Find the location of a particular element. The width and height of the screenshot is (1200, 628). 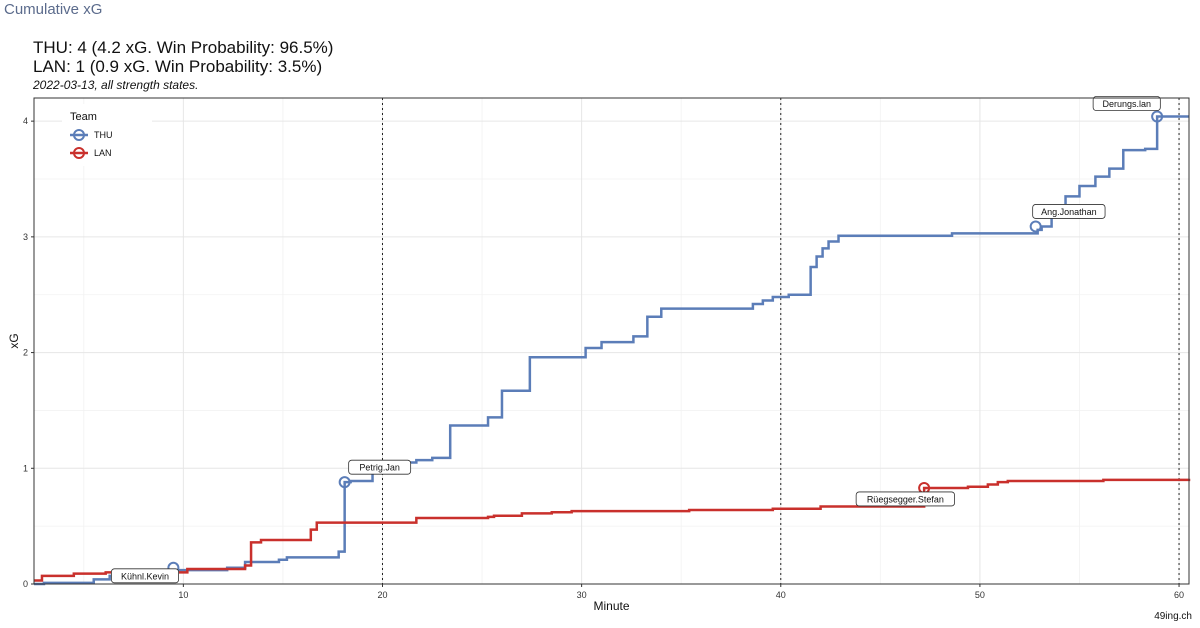

legend-entry-thu: THU is located at coordinates (103, 135).